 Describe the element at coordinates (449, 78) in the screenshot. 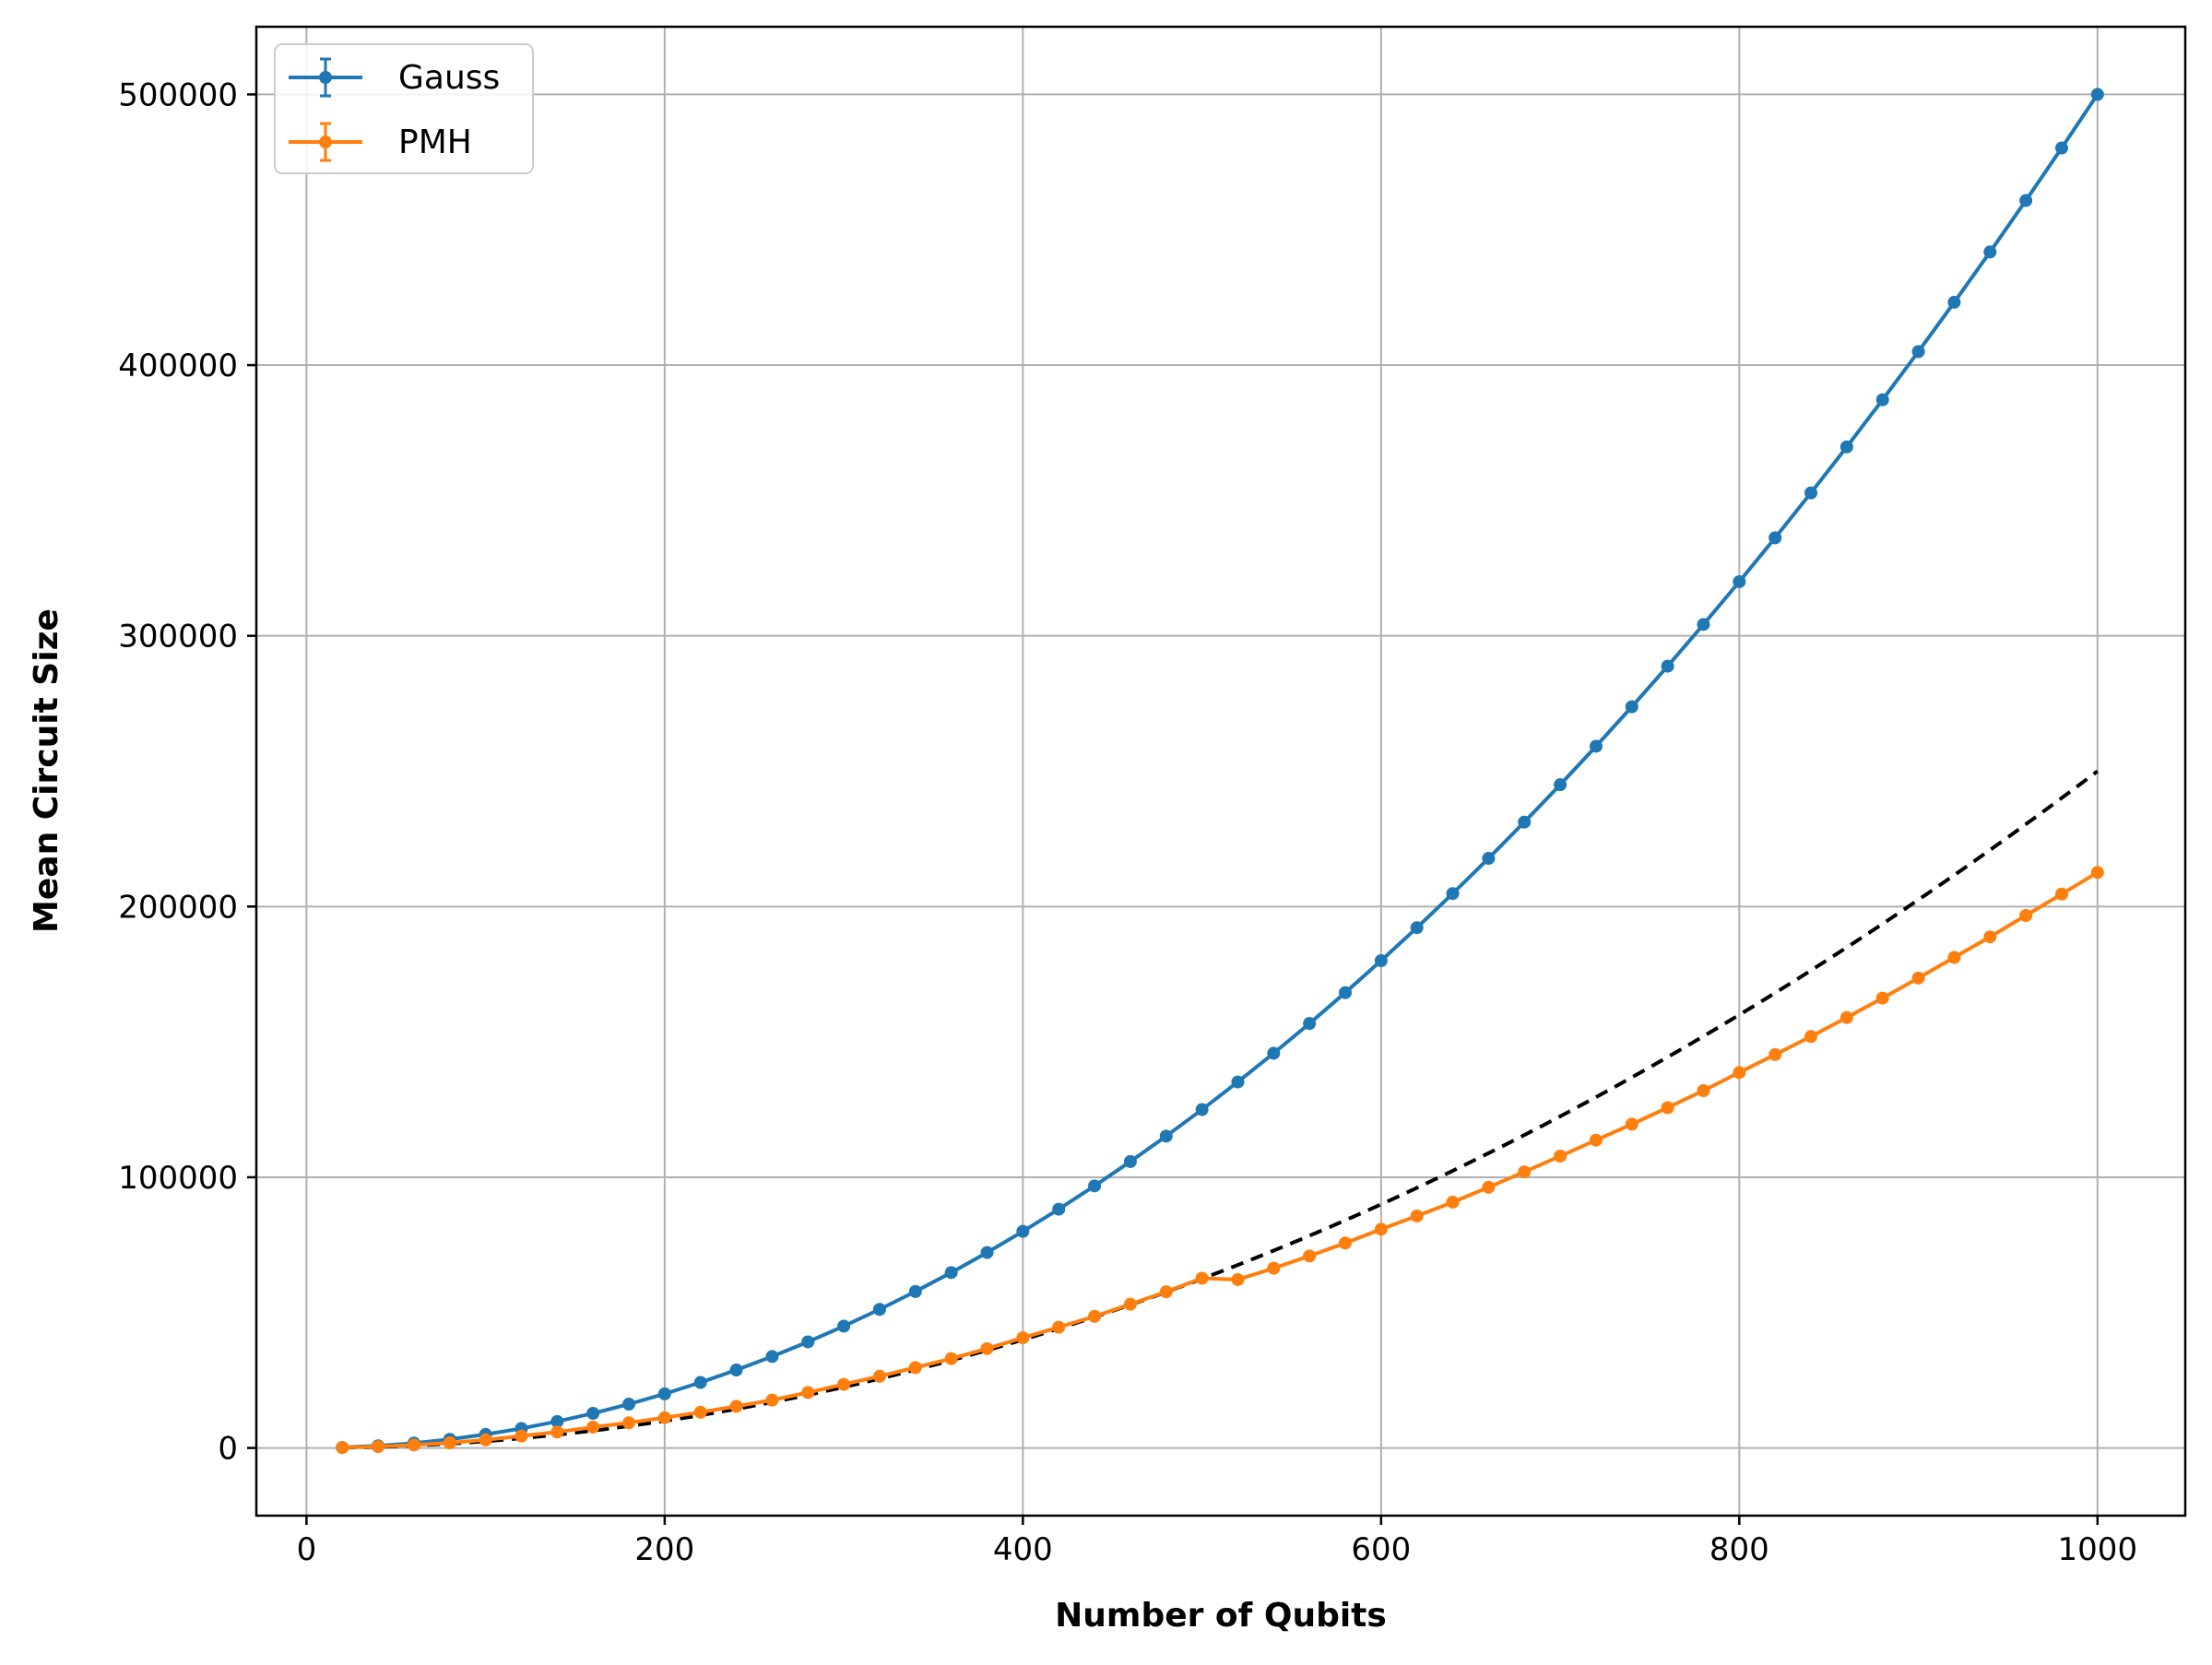

I see `gauss-legend-label: Gauss` at that location.